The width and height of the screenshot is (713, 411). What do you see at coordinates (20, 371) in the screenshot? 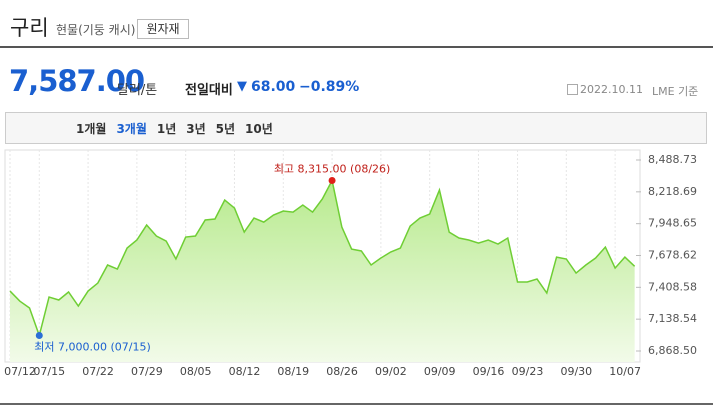
I see `x-tick-label: 07/12` at bounding box center [20, 371].